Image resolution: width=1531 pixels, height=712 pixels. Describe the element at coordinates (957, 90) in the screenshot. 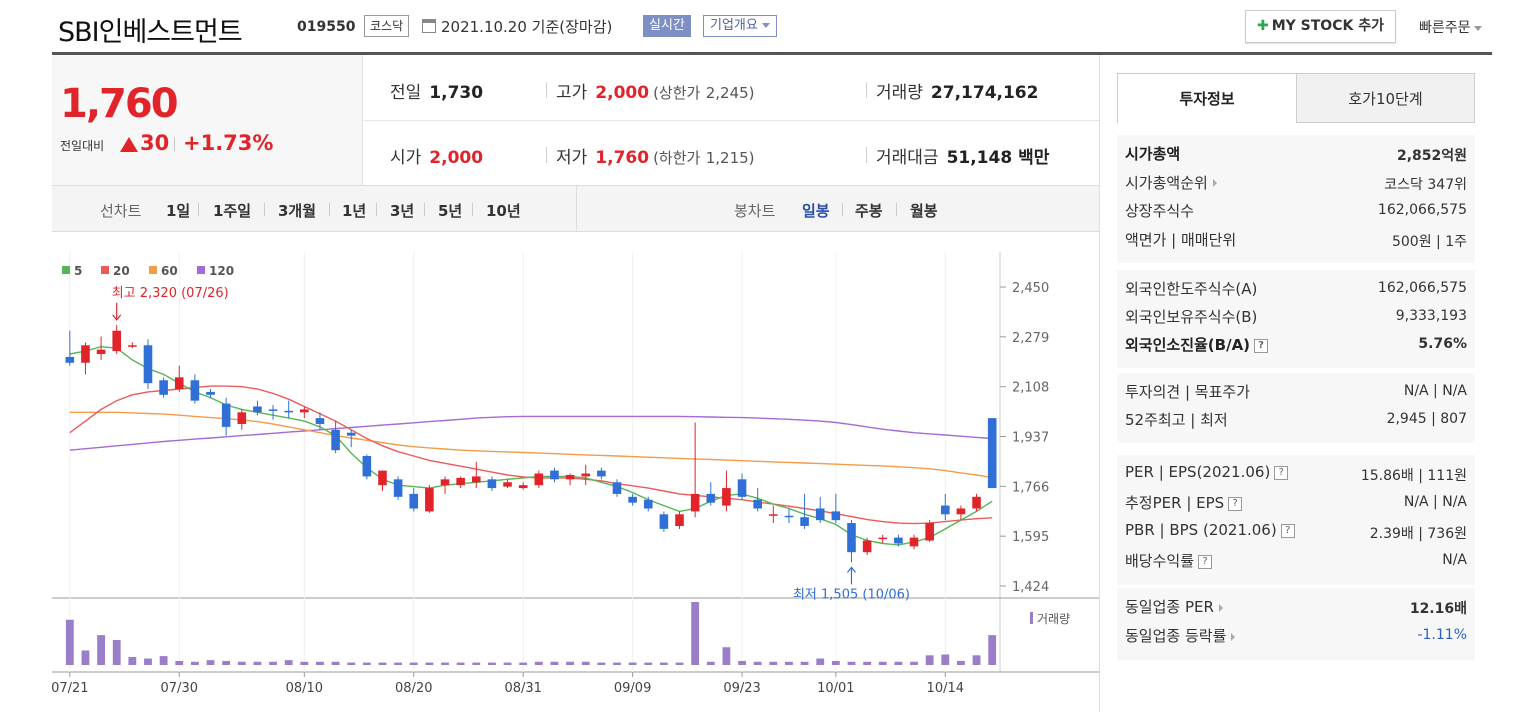

I see `stat-volume: 거래량 27,174,162` at that location.